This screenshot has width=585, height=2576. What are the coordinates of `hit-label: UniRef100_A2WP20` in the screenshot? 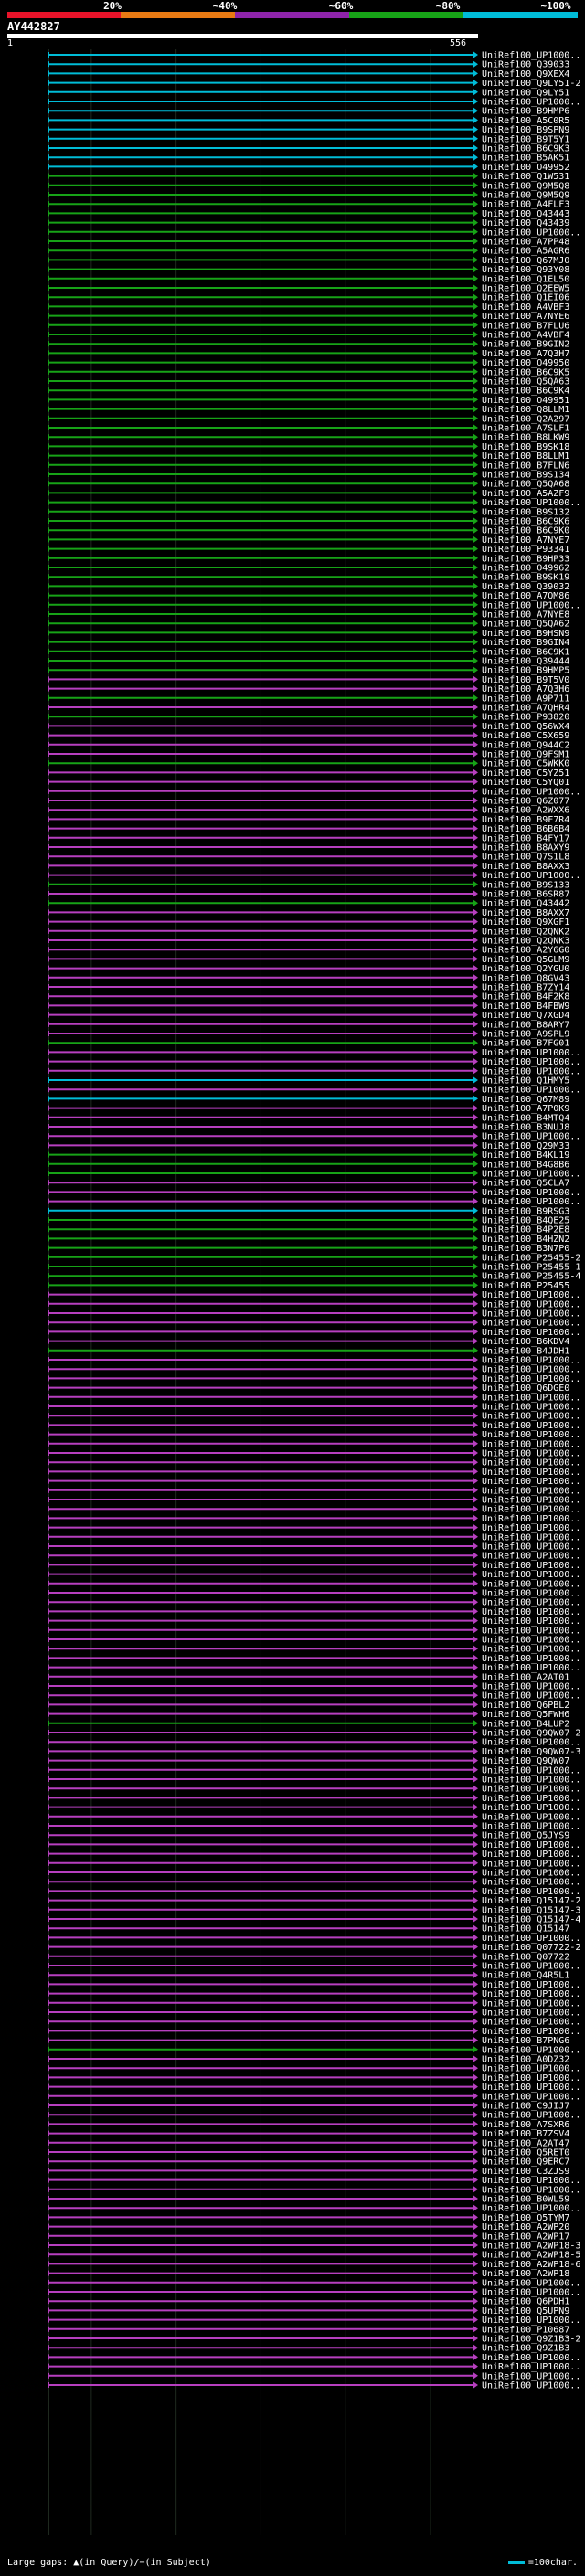 It's located at (525, 2227).